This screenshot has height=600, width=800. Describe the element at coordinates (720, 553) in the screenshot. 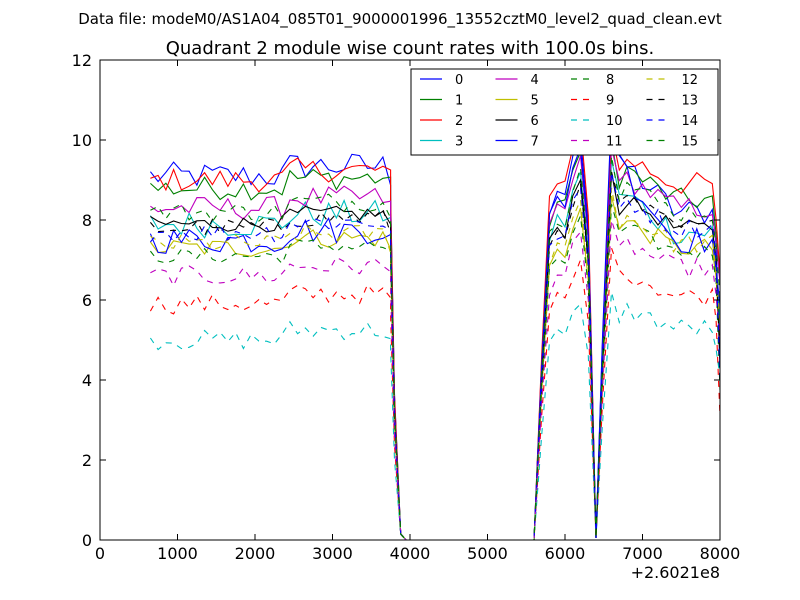

I see `x-tick-label: 8000` at that location.